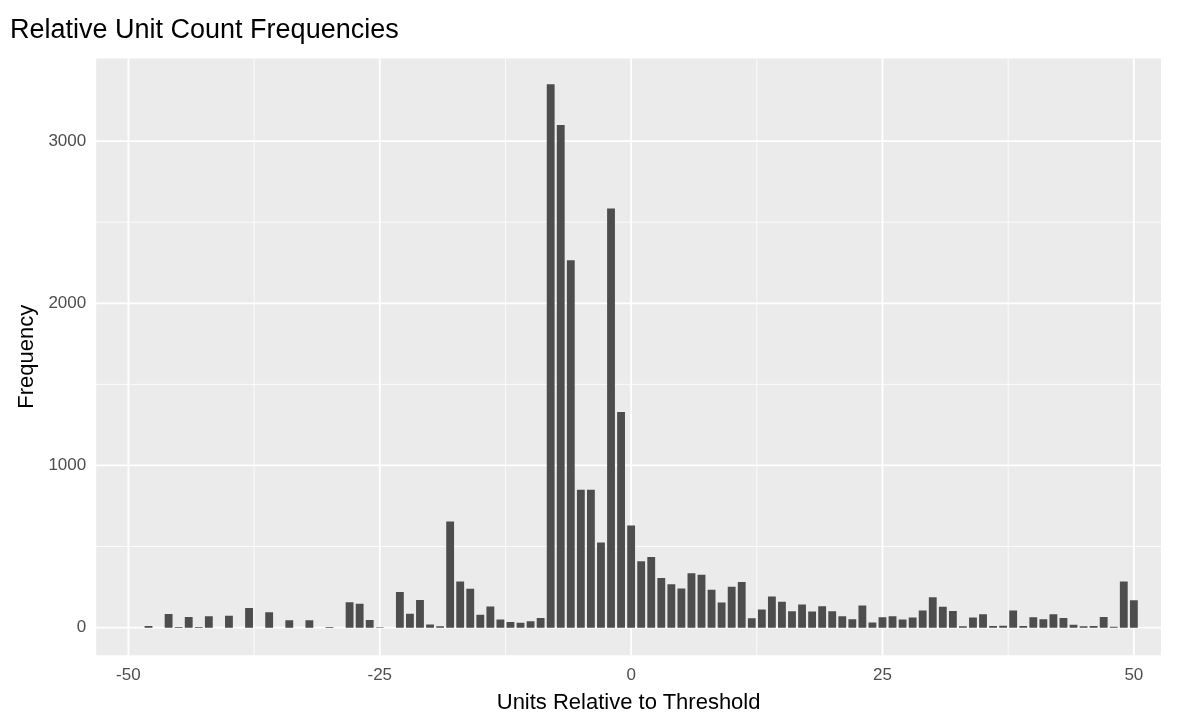  I want to click on x-axis-title: Units Relative to Threshold, so click(628, 701).